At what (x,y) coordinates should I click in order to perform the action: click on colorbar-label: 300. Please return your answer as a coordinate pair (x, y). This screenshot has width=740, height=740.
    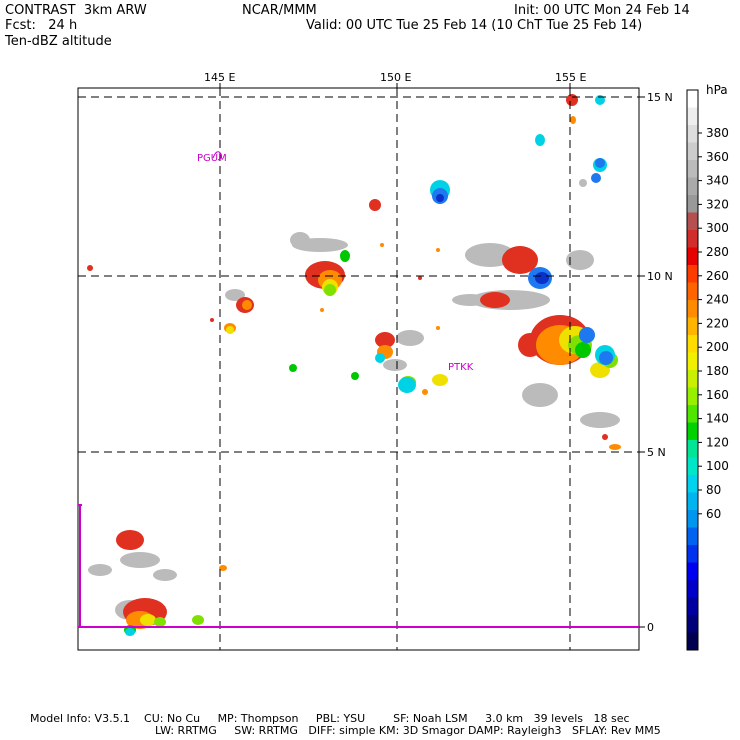
    Looking at the image, I should click on (717, 228).